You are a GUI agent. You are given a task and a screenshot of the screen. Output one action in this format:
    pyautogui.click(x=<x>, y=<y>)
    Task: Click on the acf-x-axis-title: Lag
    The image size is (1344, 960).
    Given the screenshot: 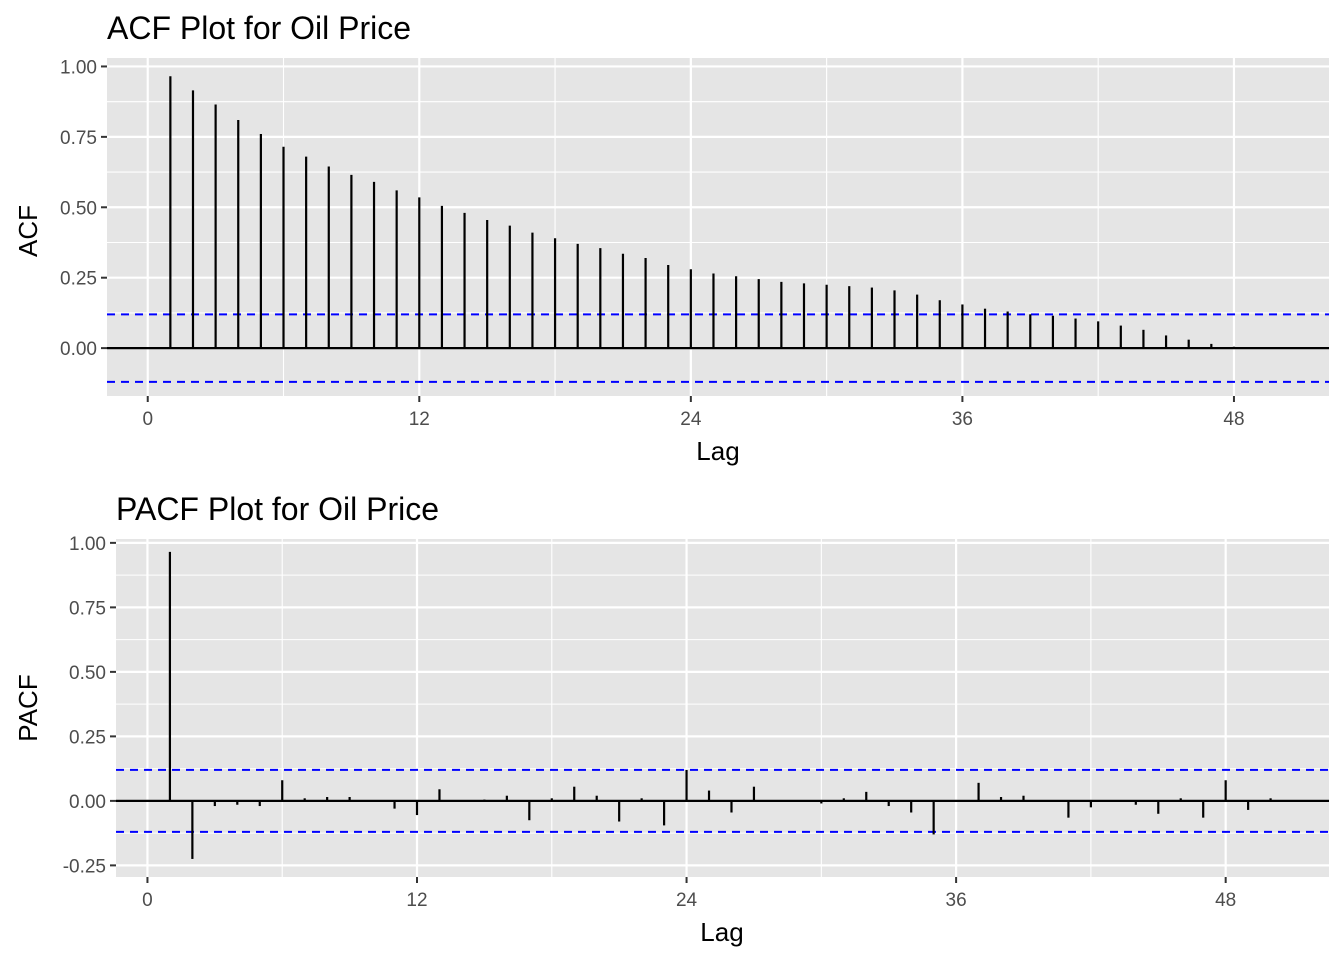 What is the action you would take?
    pyautogui.click(x=717, y=451)
    